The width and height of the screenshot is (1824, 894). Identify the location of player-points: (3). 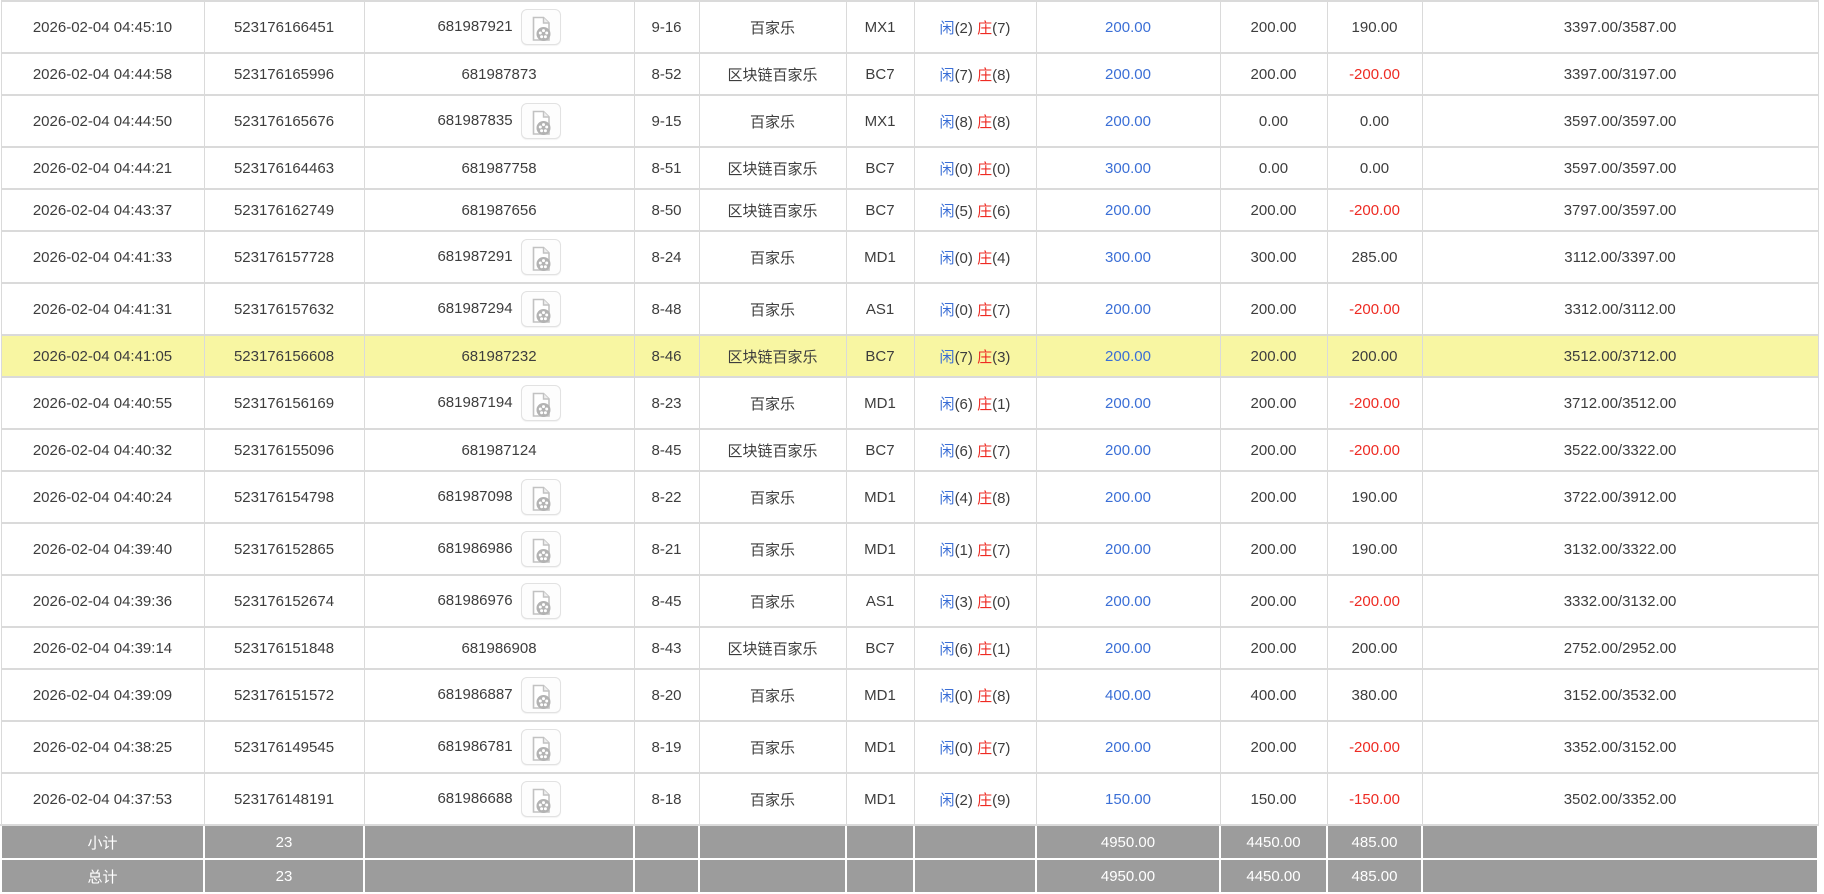
(963, 602).